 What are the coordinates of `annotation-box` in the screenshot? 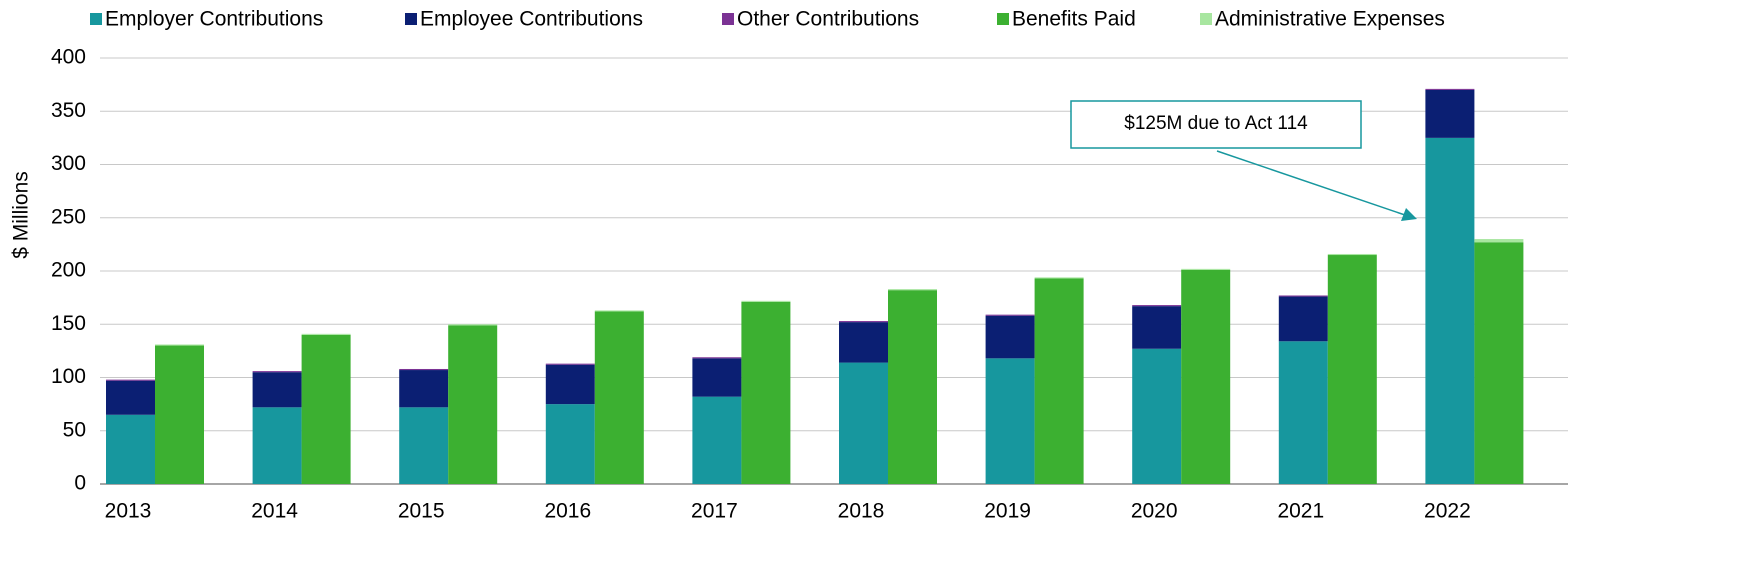 It's located at (1216, 124).